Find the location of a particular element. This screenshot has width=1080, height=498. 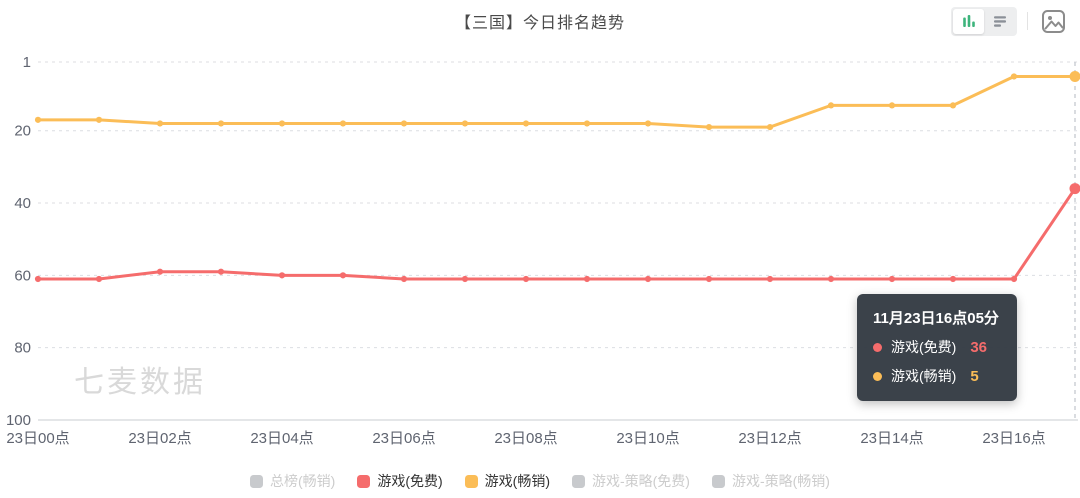

legend-label: 游戏(畅销) is located at coordinates (517, 481).